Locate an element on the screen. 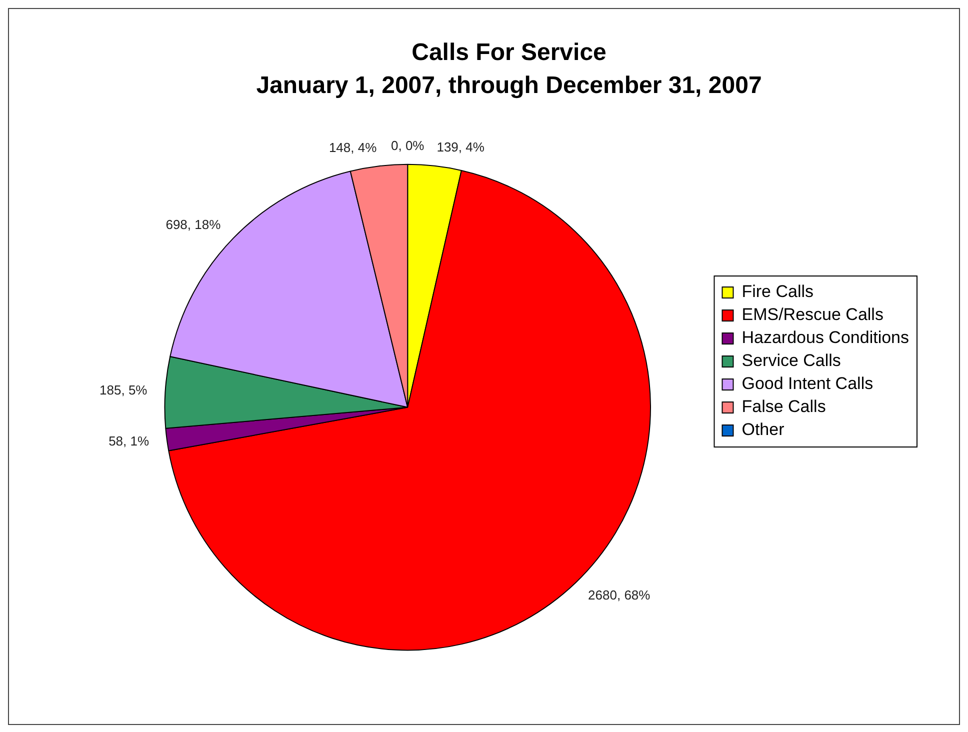 This screenshot has width=968, height=732. legend-label: EMS/Rescue Calls is located at coordinates (813, 314).